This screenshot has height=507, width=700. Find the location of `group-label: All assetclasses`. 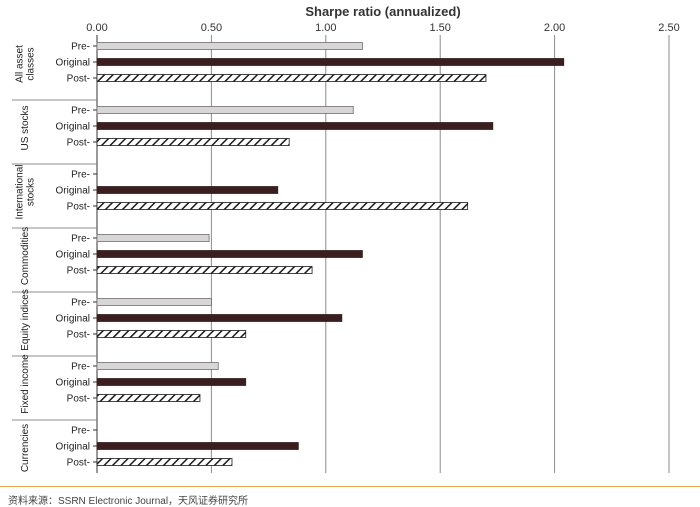

group-label: All assetclasses is located at coordinates (26, 64).